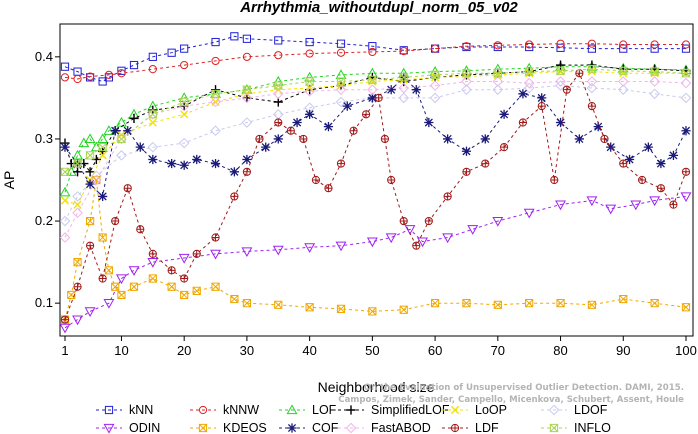 The width and height of the screenshot is (698, 434). I want to click on legend-item-cof: COF, so click(309, 427).